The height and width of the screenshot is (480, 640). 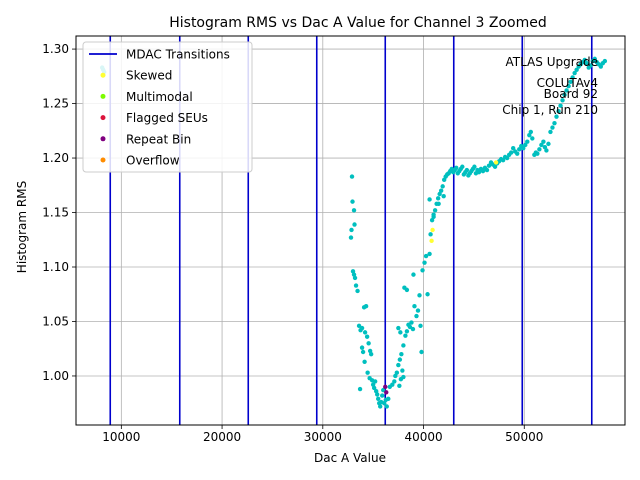 I want to click on annotation-line-2: COLUTAv4, so click(x=567, y=83).